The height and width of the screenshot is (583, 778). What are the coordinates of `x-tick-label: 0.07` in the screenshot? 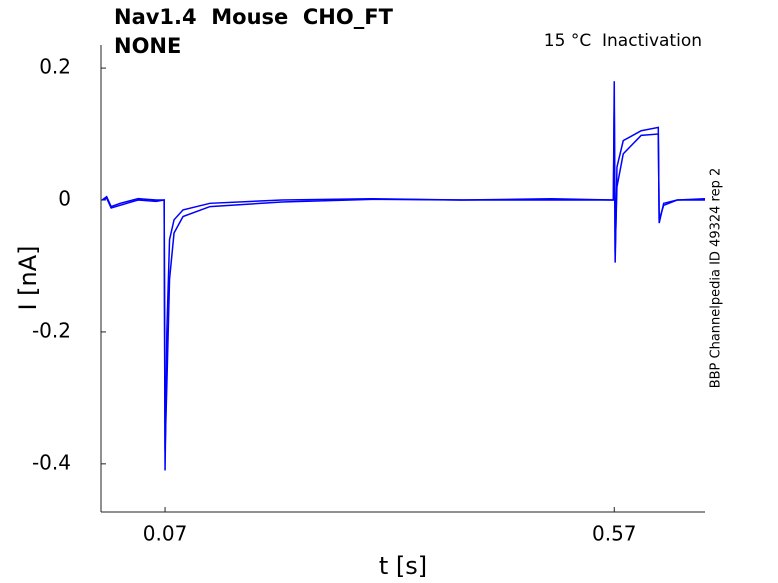 It's located at (165, 534).